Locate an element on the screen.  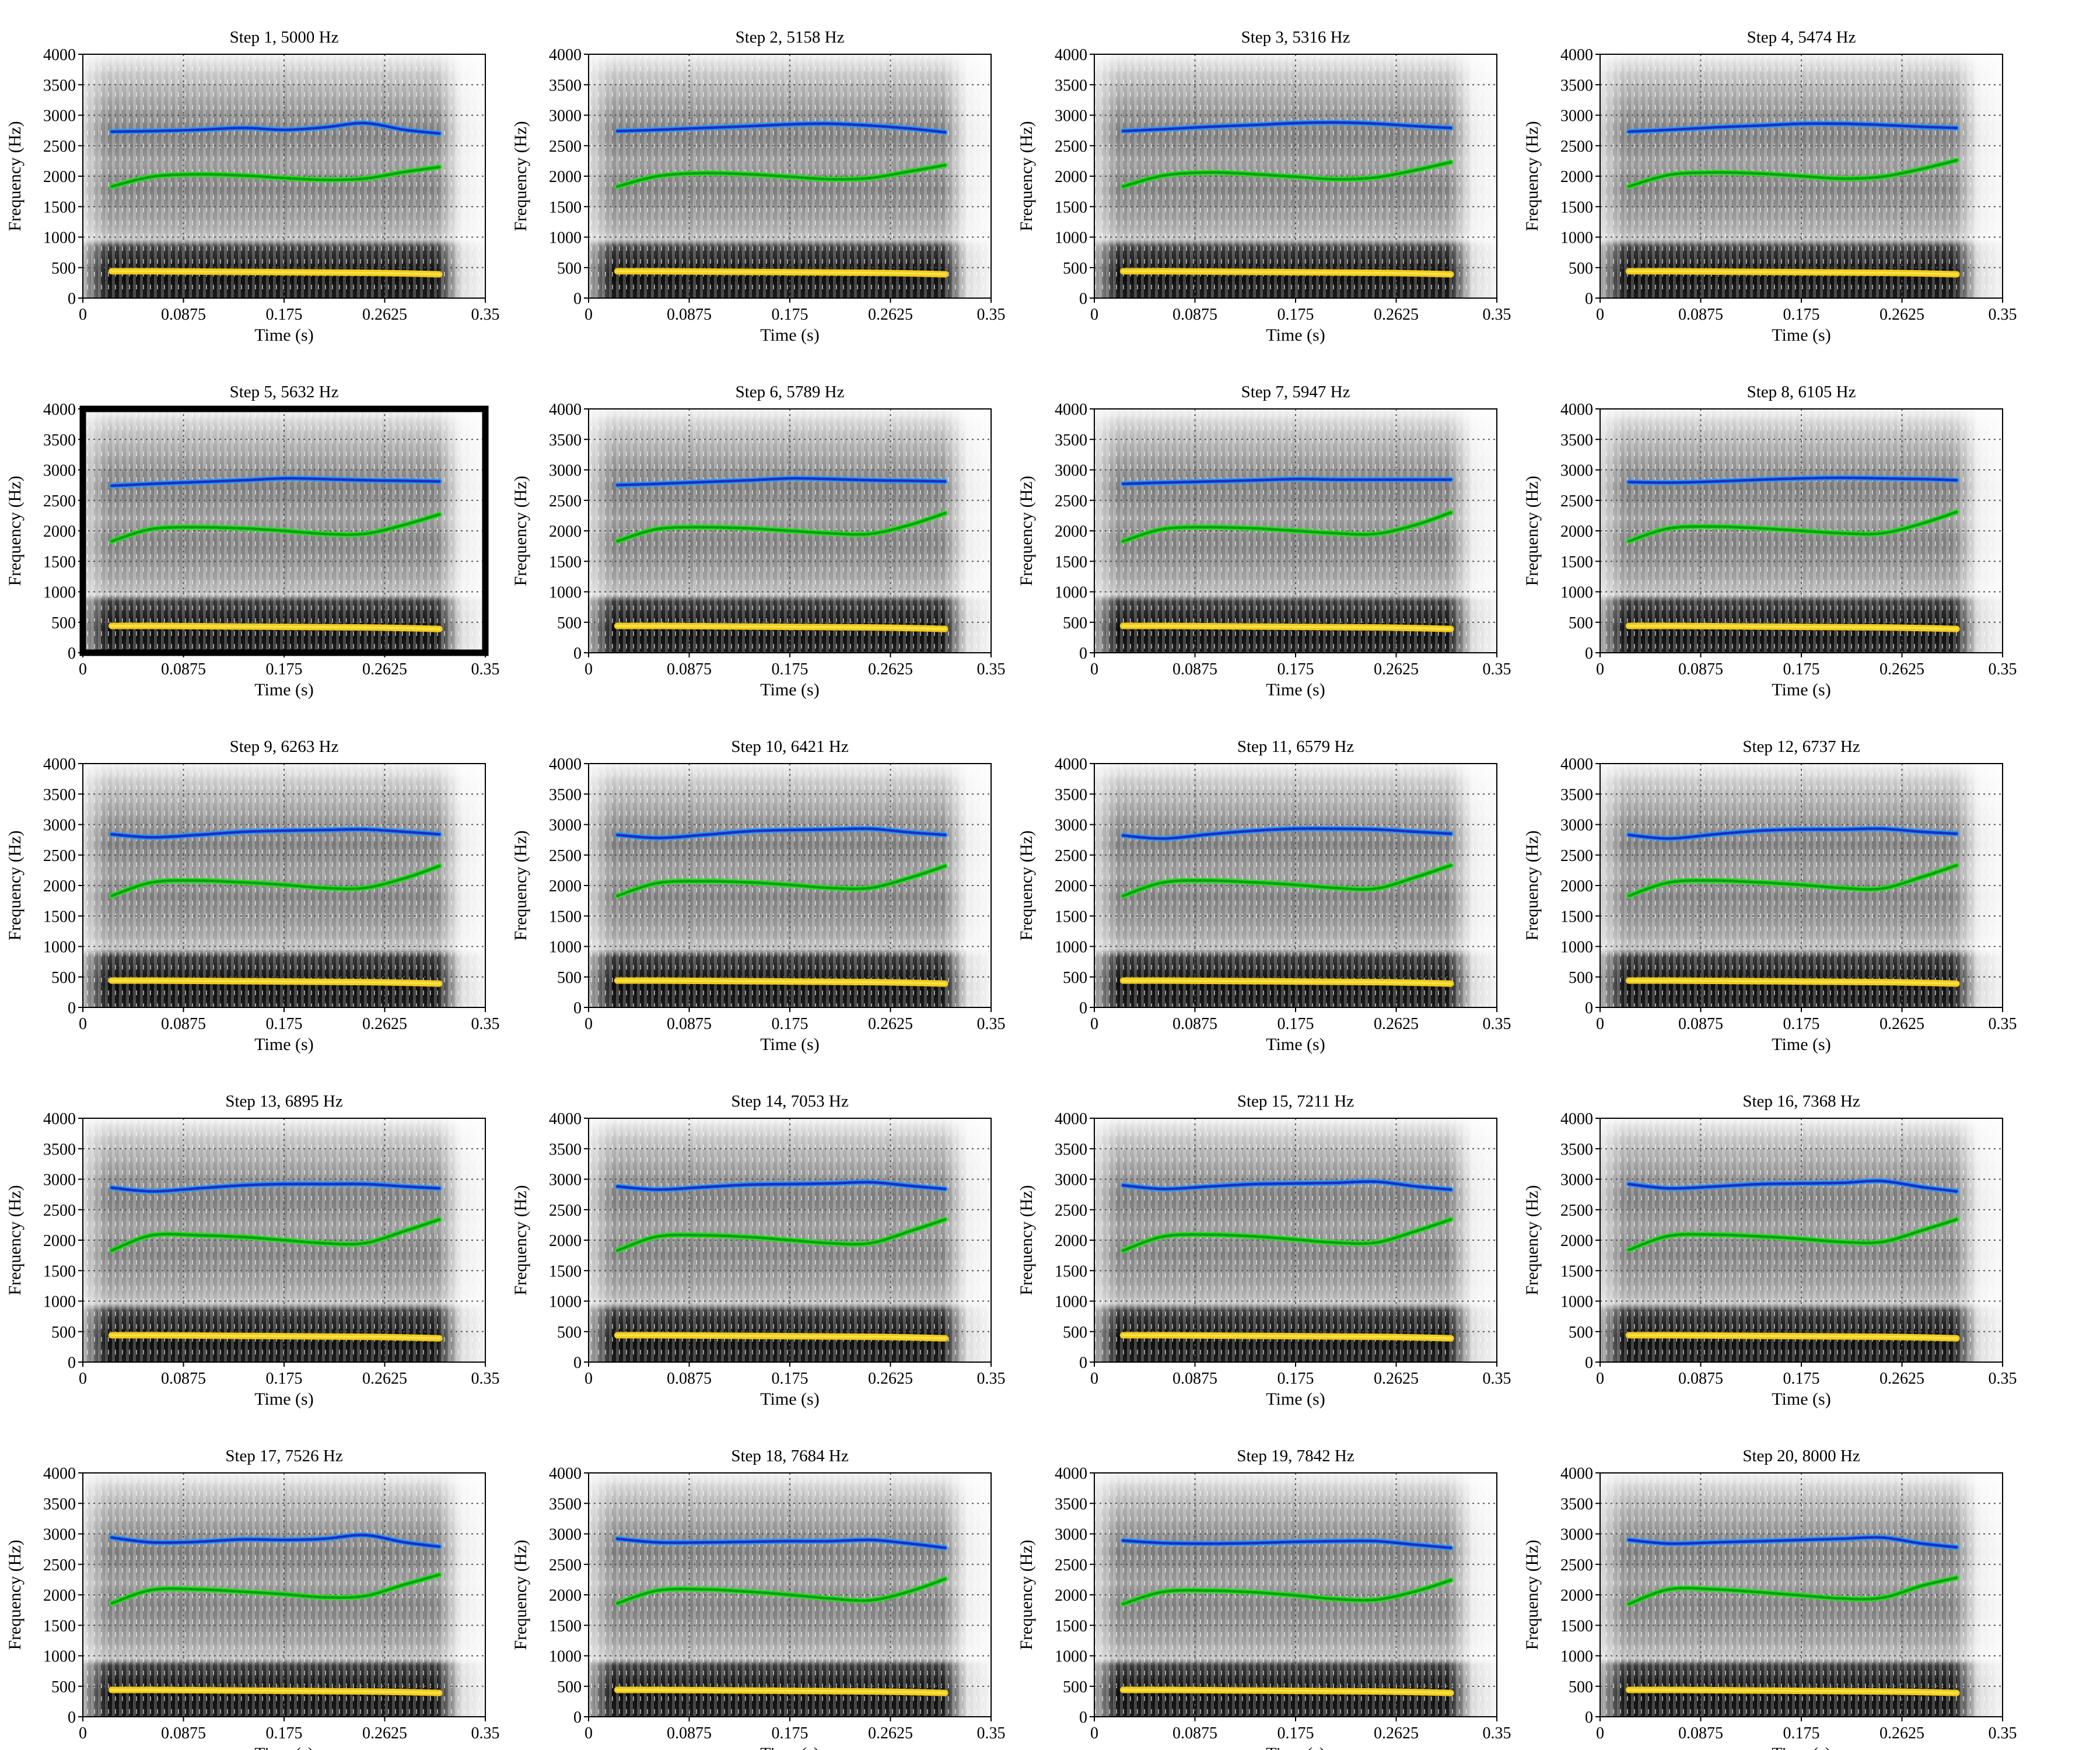
y-tick-label: 1000 is located at coordinates (1576, 238).